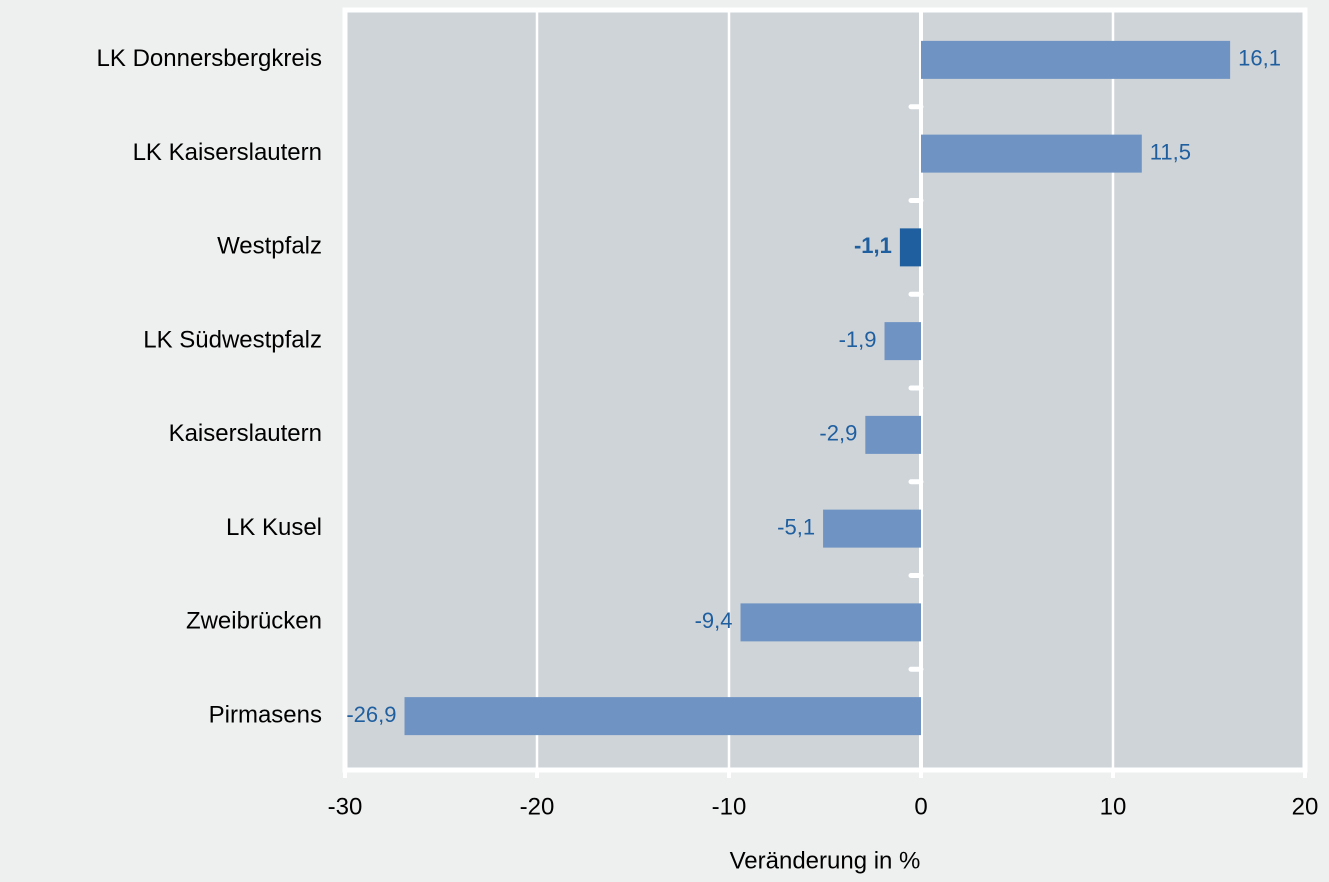 This screenshot has height=882, width=1329. Describe the element at coordinates (825, 860) in the screenshot. I see `x-axis-label: Veränderung in %` at that location.